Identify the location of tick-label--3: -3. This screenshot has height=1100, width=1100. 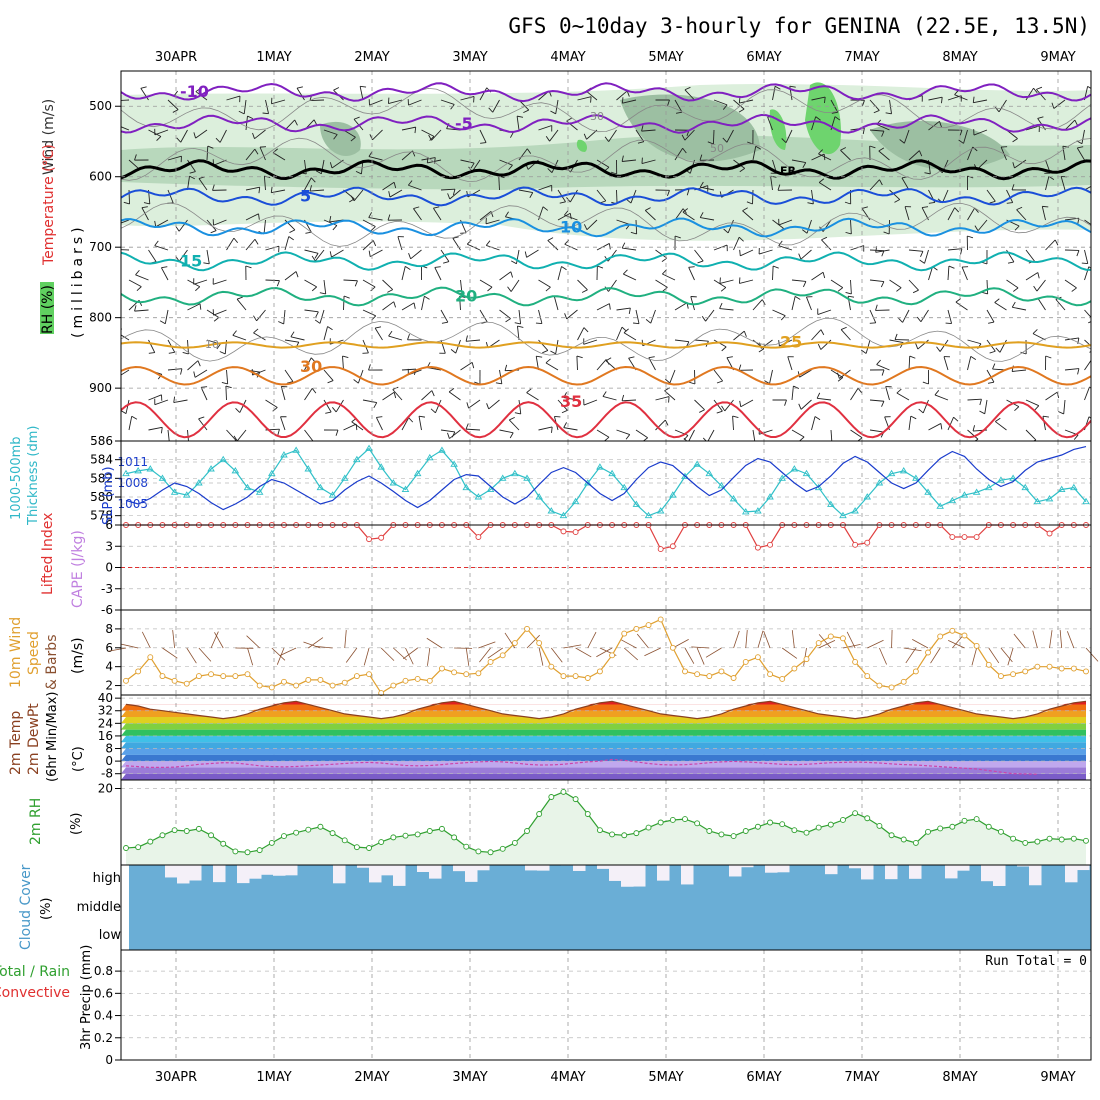
(107, 589).